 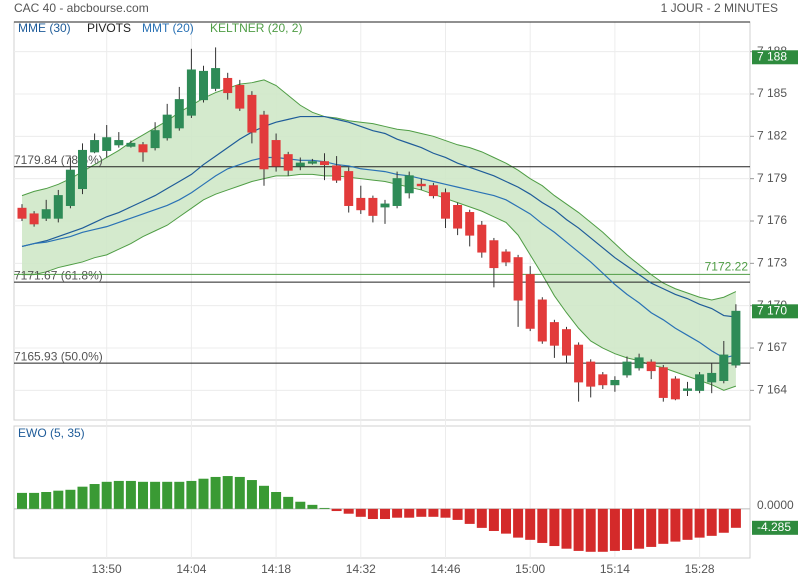 I want to click on legend-entry: KELTNER (20, 2), so click(x=256, y=28).